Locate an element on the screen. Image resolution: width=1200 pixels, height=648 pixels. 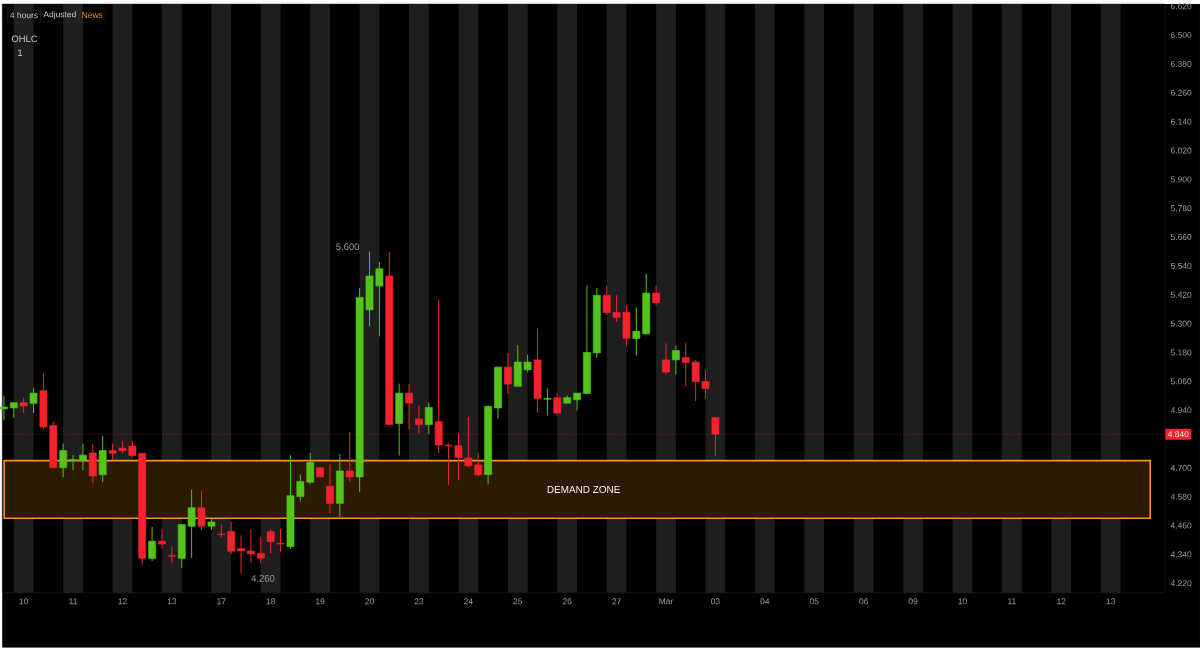
x-tick-label: Mar is located at coordinates (666, 601).